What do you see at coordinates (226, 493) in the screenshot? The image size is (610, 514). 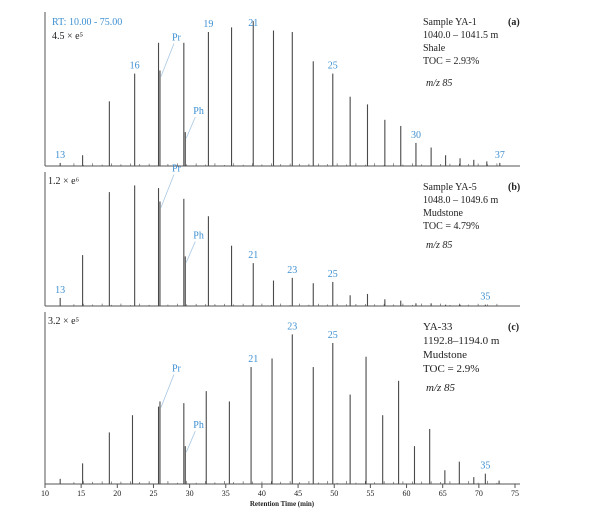 I see `x-tick-label: 35` at bounding box center [226, 493].